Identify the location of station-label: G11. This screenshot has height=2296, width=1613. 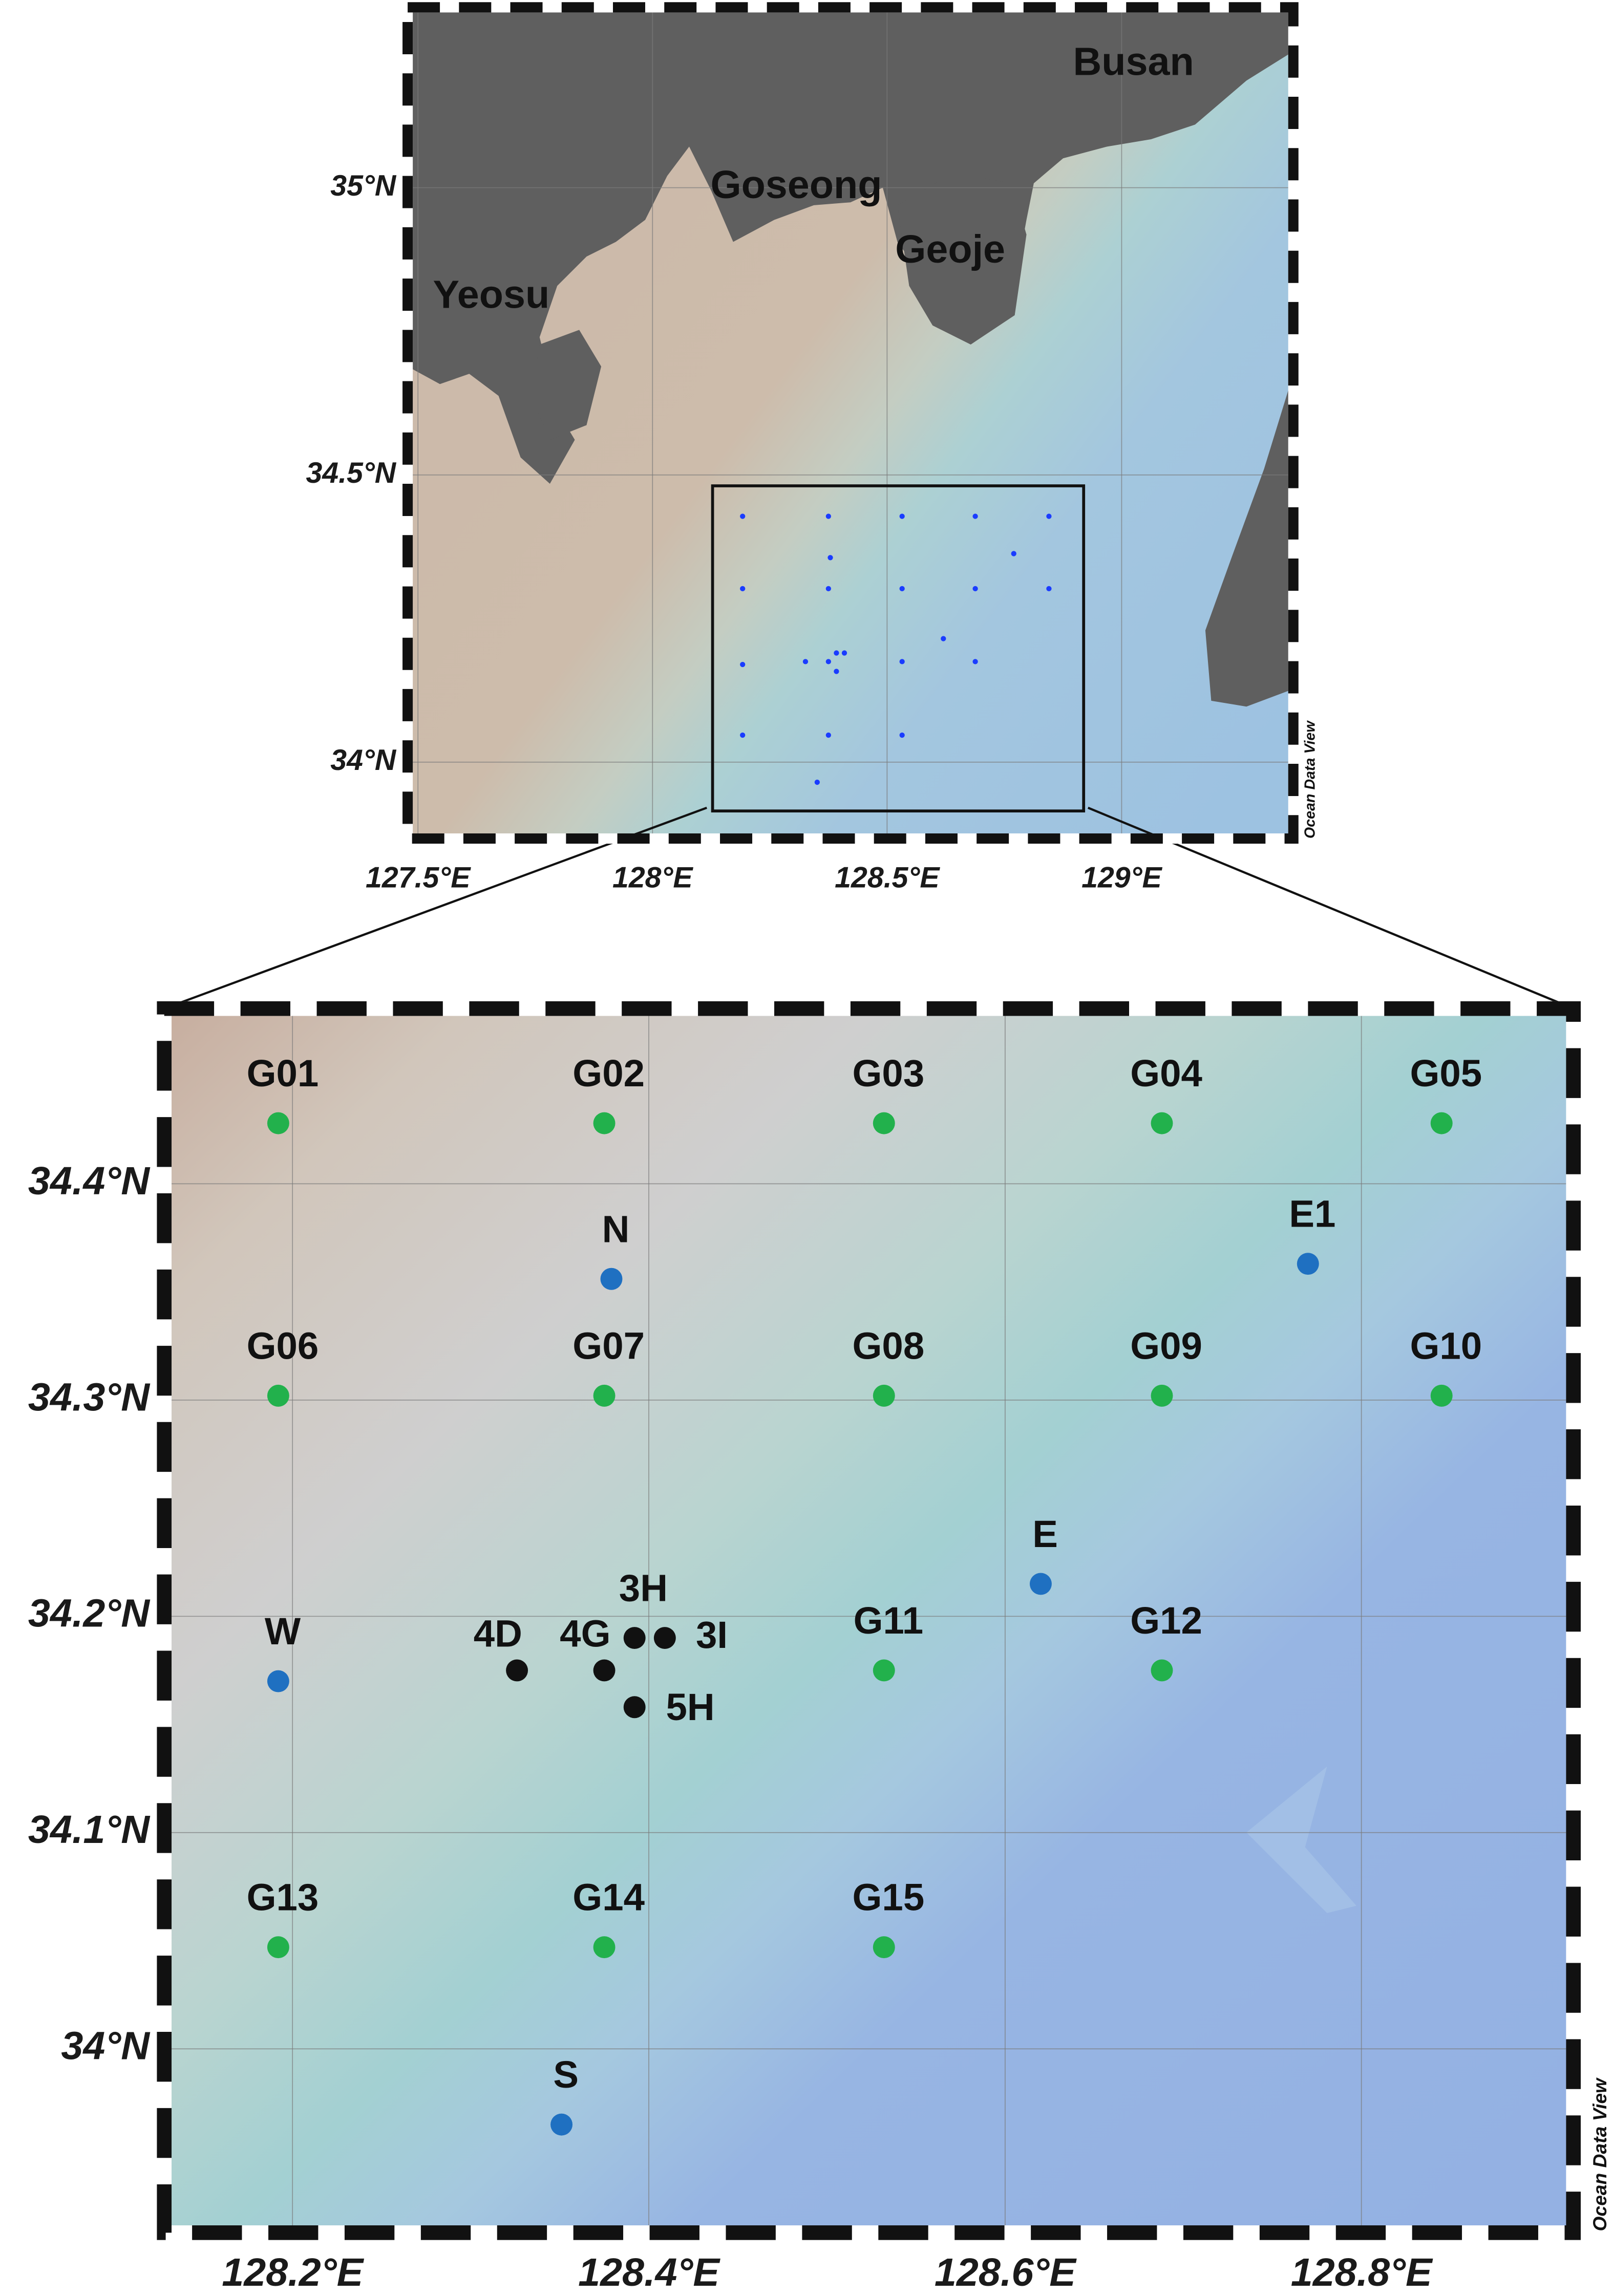
(889, 1620).